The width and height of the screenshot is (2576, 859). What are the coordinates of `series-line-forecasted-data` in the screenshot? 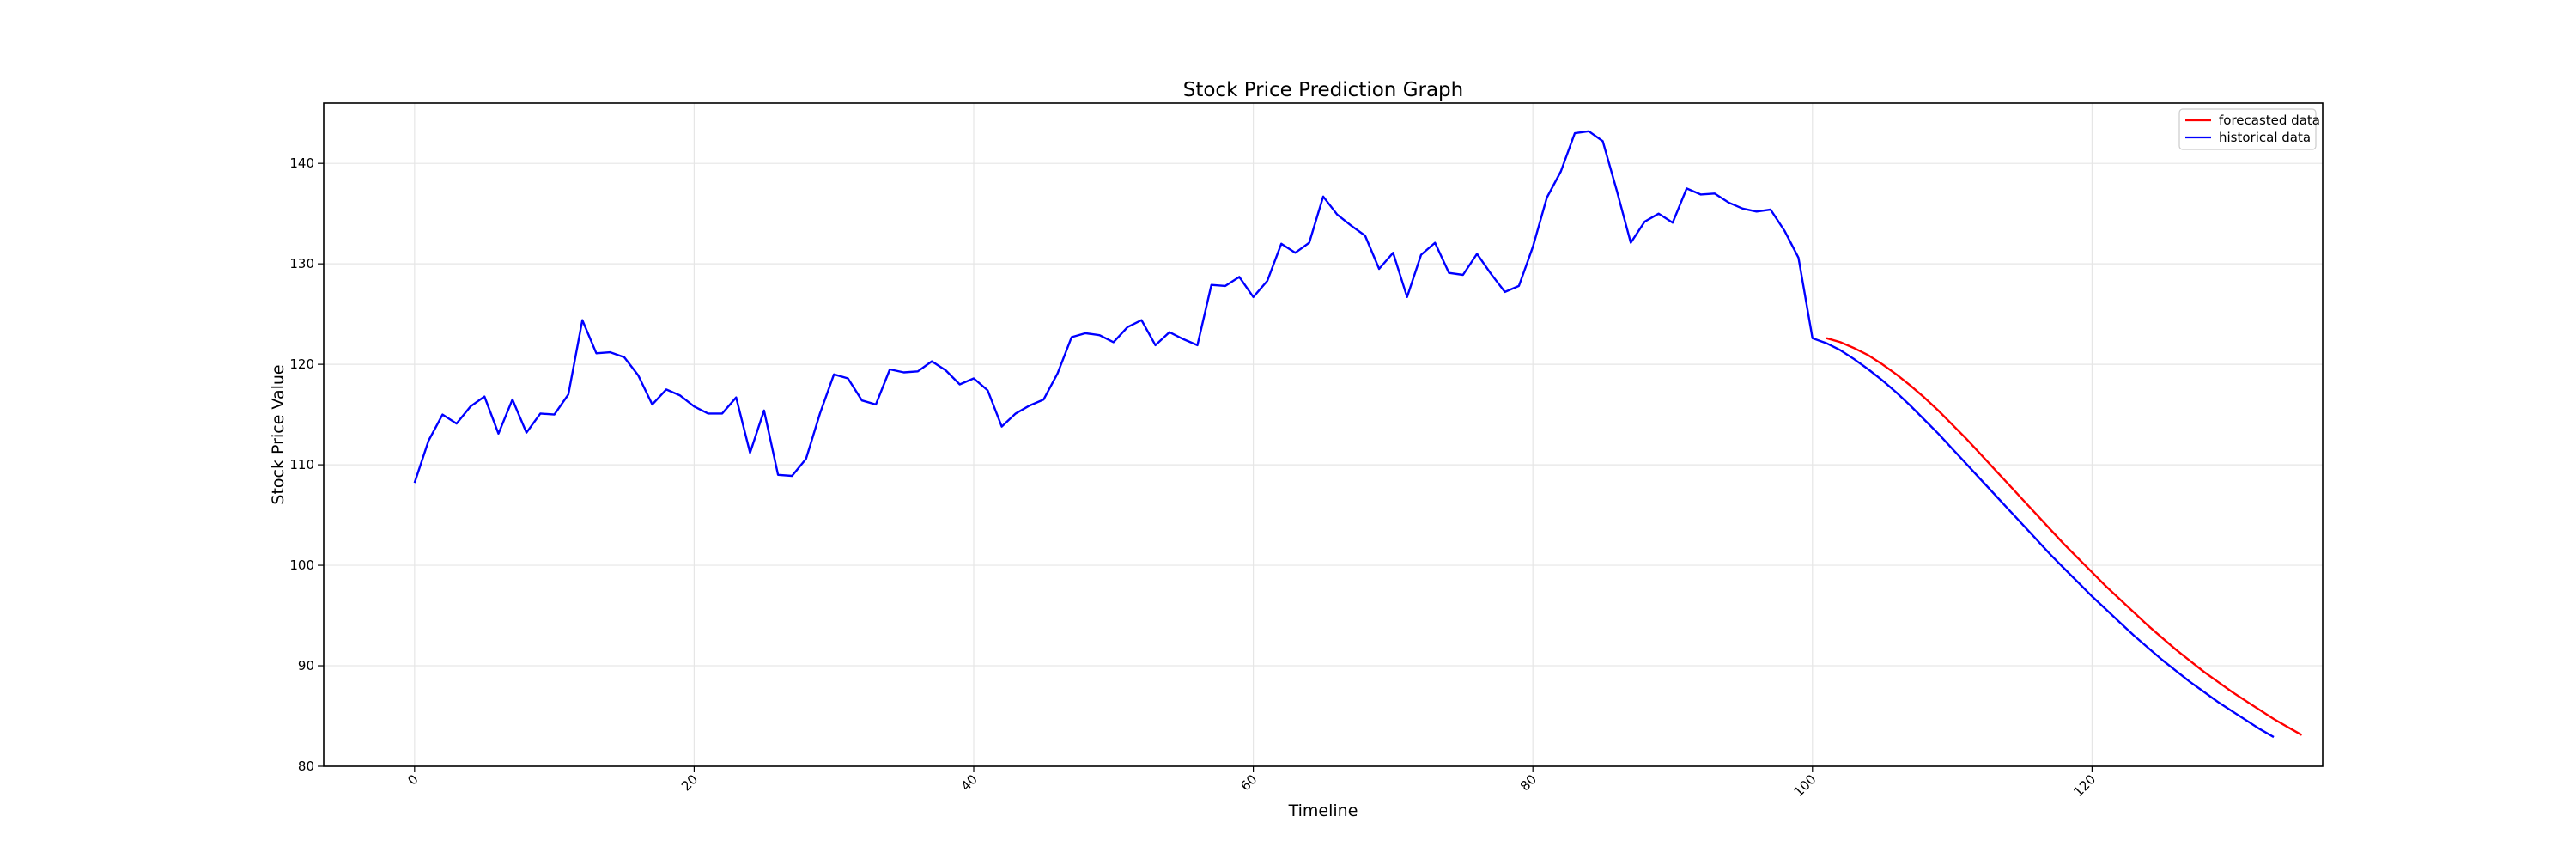 It's located at (2064, 536).